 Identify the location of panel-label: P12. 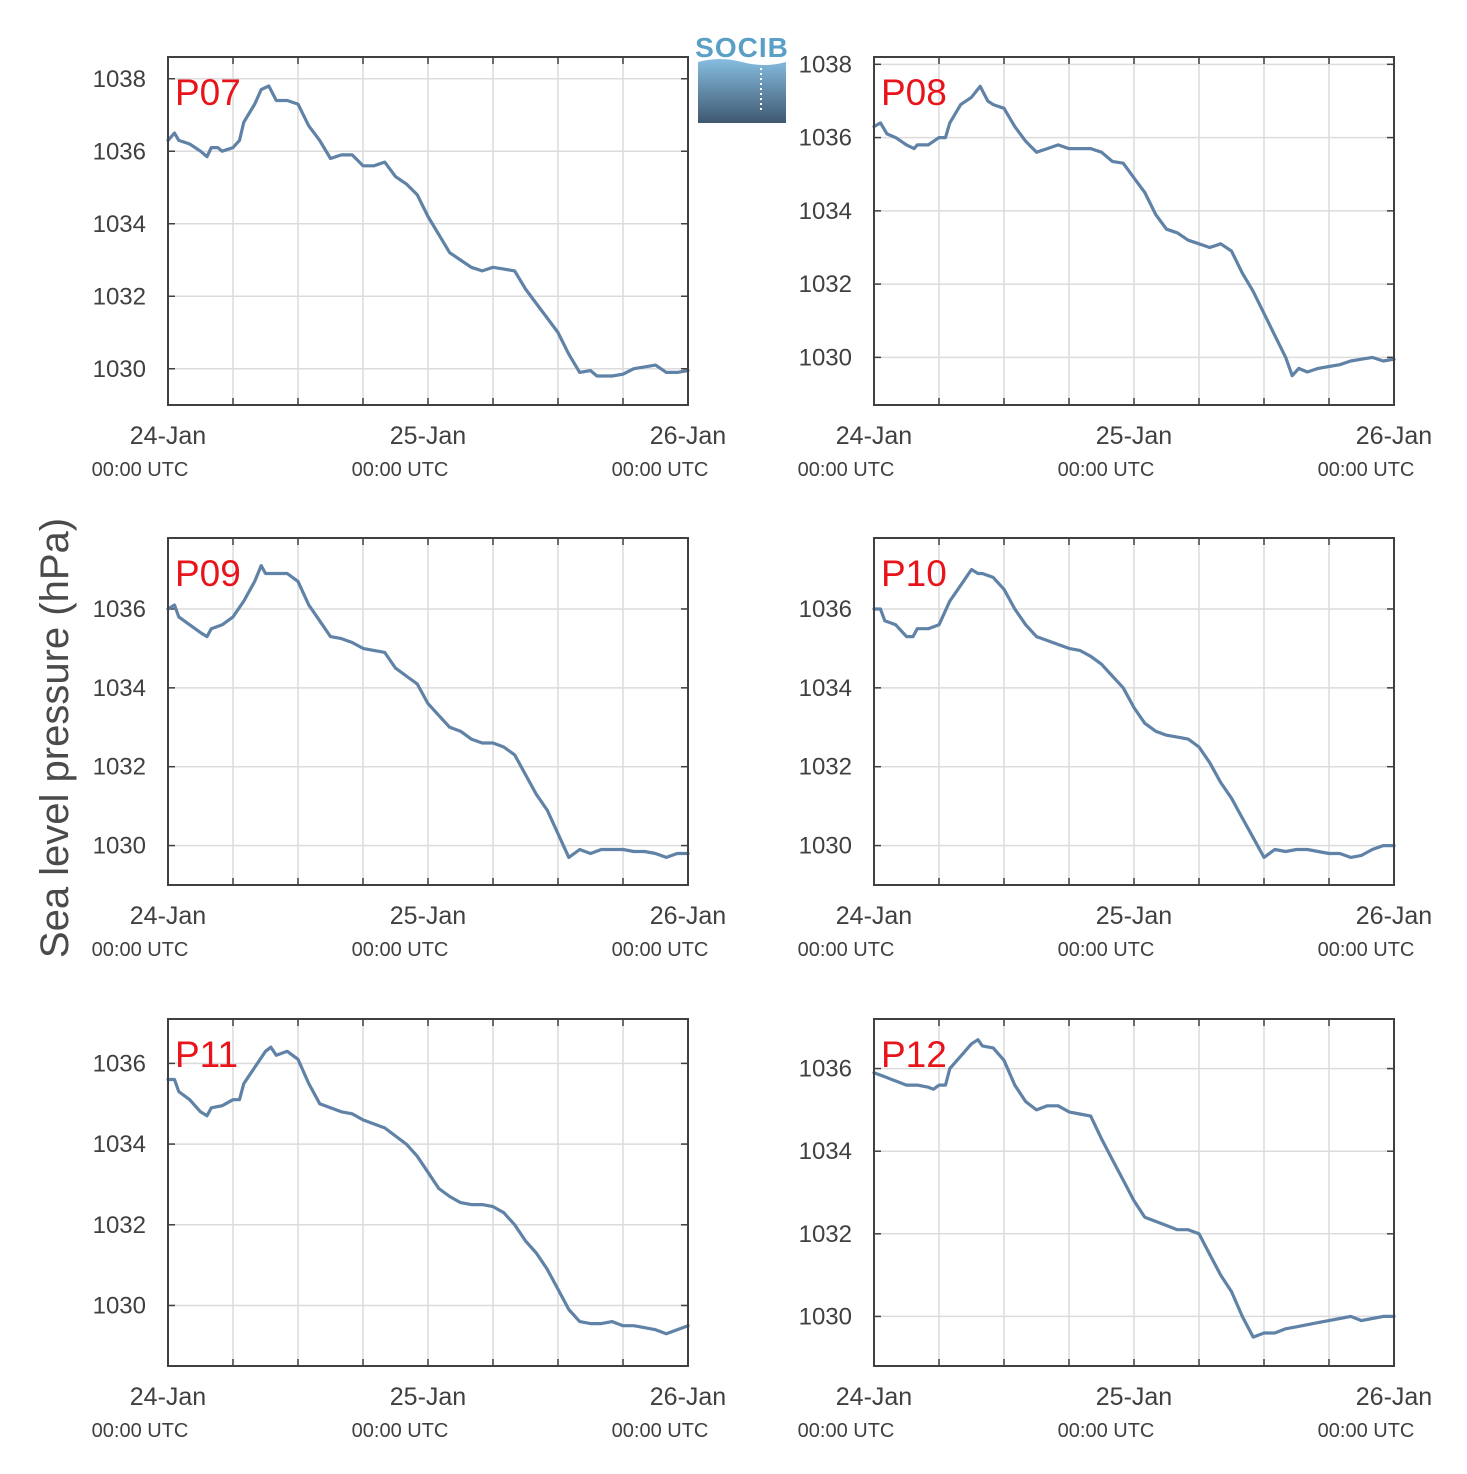
(914, 1054).